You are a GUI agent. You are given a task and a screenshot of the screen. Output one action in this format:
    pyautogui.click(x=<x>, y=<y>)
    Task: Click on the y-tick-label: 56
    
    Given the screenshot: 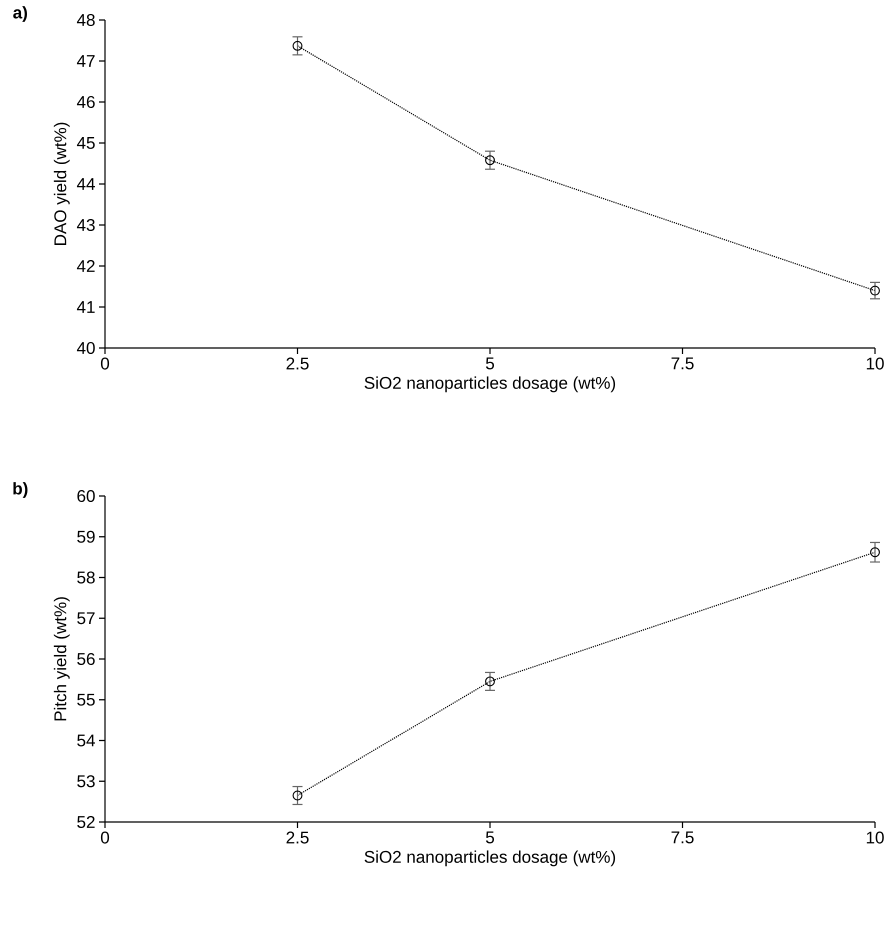 What is the action you would take?
    pyautogui.click(x=86, y=659)
    